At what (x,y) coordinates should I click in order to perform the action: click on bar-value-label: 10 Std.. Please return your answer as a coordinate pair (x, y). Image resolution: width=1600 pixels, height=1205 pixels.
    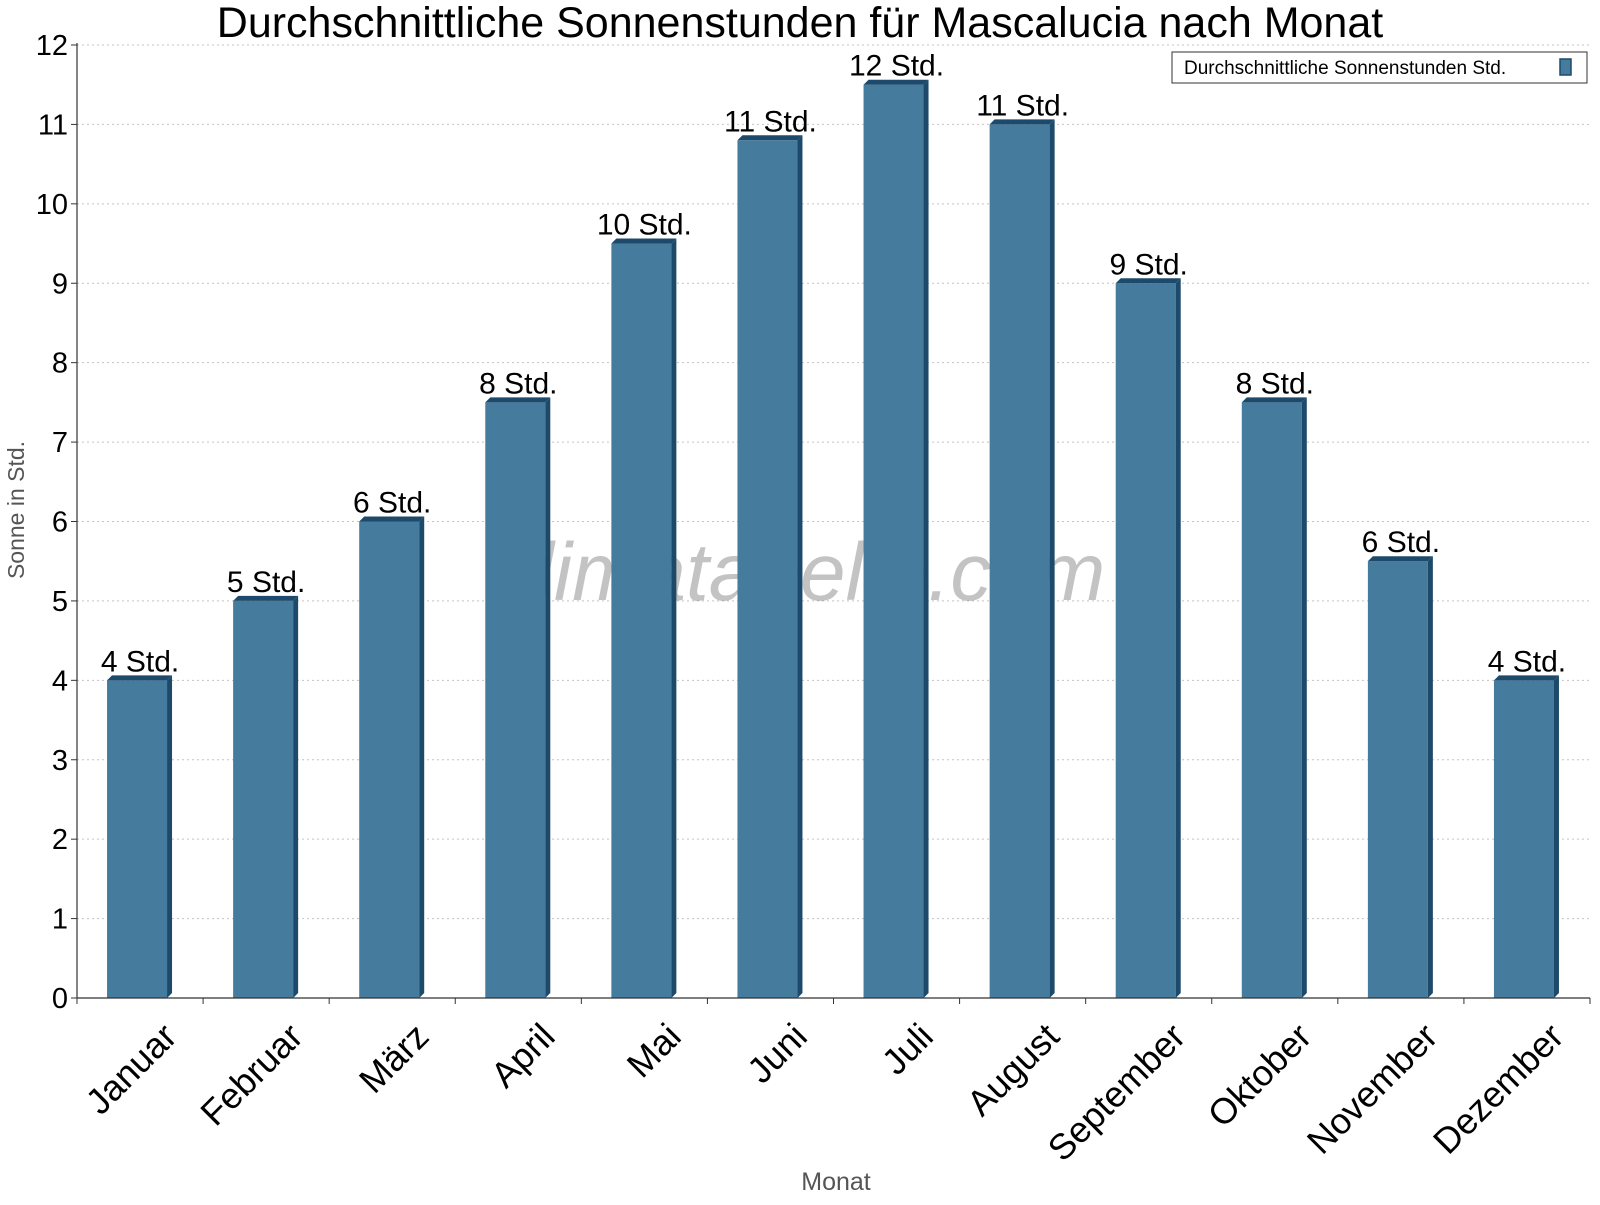
    Looking at the image, I should click on (644, 225).